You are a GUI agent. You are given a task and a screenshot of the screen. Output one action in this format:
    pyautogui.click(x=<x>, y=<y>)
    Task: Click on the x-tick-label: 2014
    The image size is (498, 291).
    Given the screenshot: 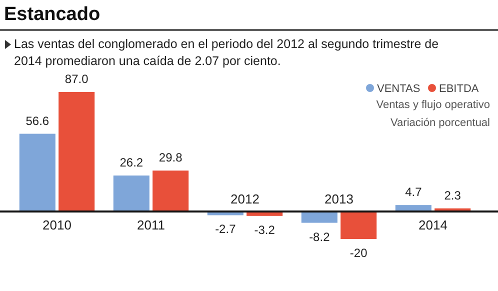 What is the action you would take?
    pyautogui.click(x=433, y=225)
    